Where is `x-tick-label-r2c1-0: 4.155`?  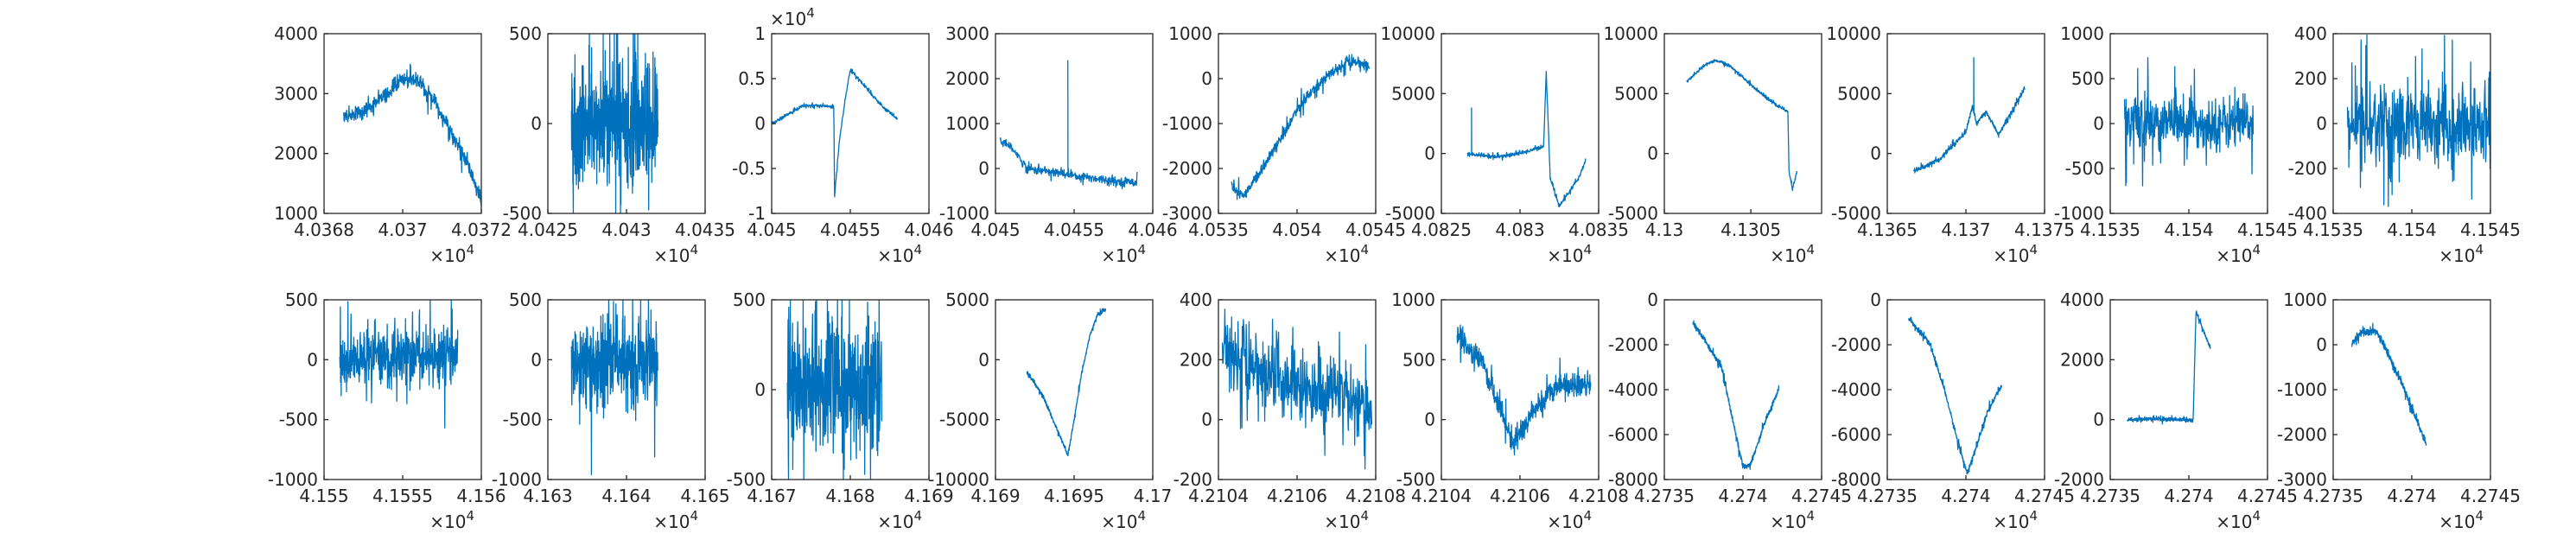
x-tick-label-r2c1-0: 4.155 is located at coordinates (323, 496).